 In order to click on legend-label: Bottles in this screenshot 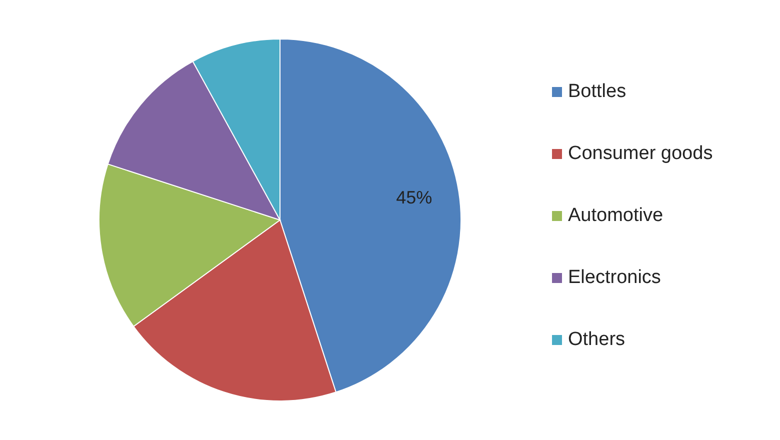, I will do `click(597, 91)`.